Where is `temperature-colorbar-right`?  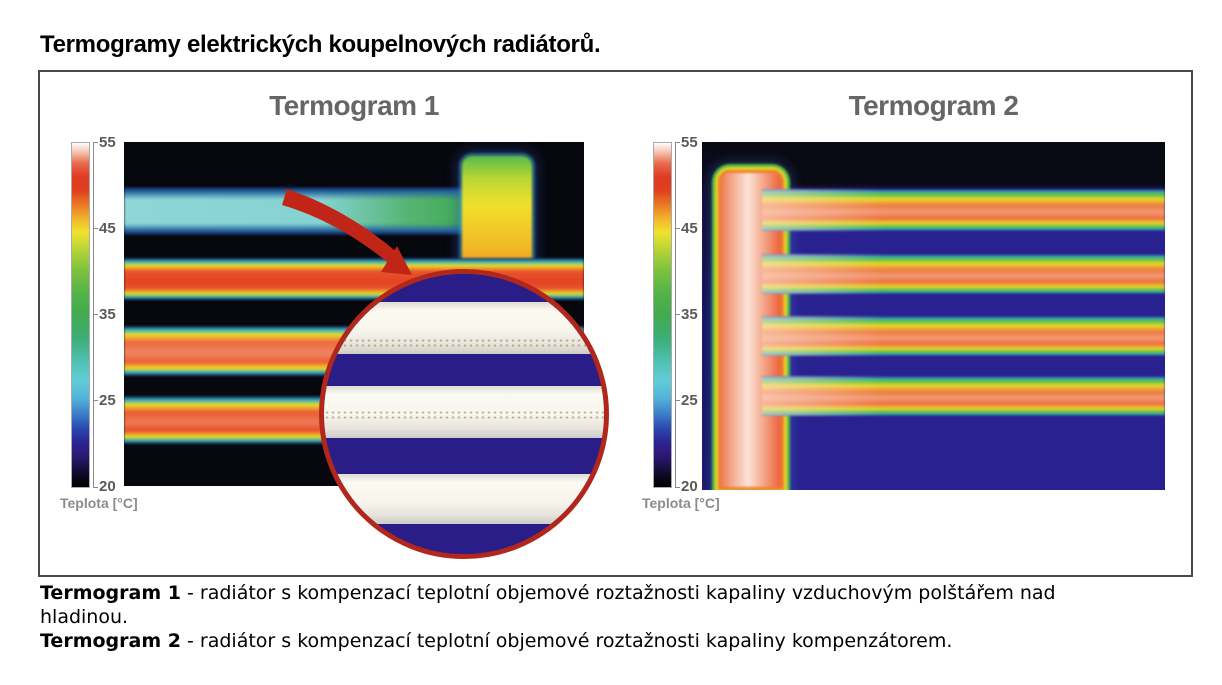 temperature-colorbar-right is located at coordinates (662, 315).